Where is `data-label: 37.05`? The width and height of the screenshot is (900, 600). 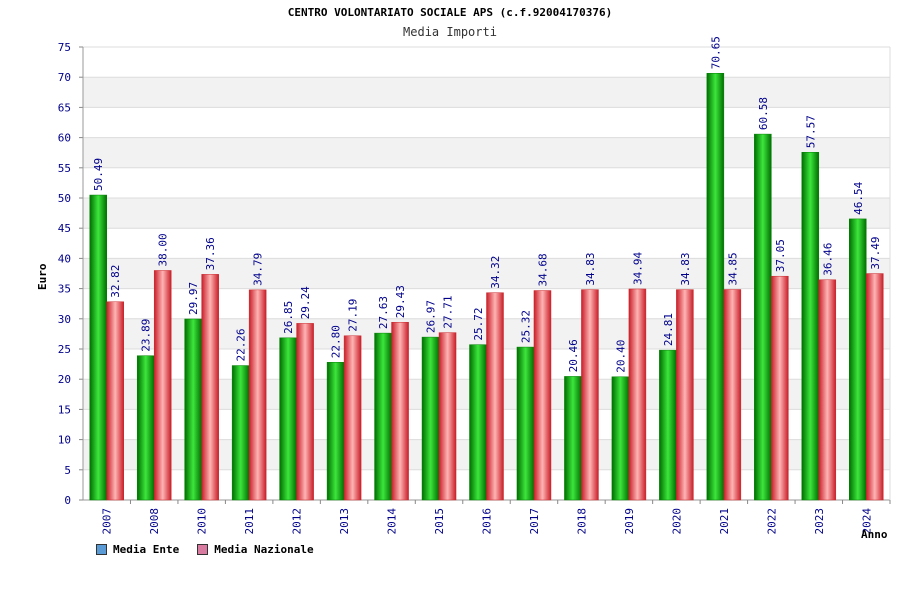 data-label: 37.05 is located at coordinates (780, 255).